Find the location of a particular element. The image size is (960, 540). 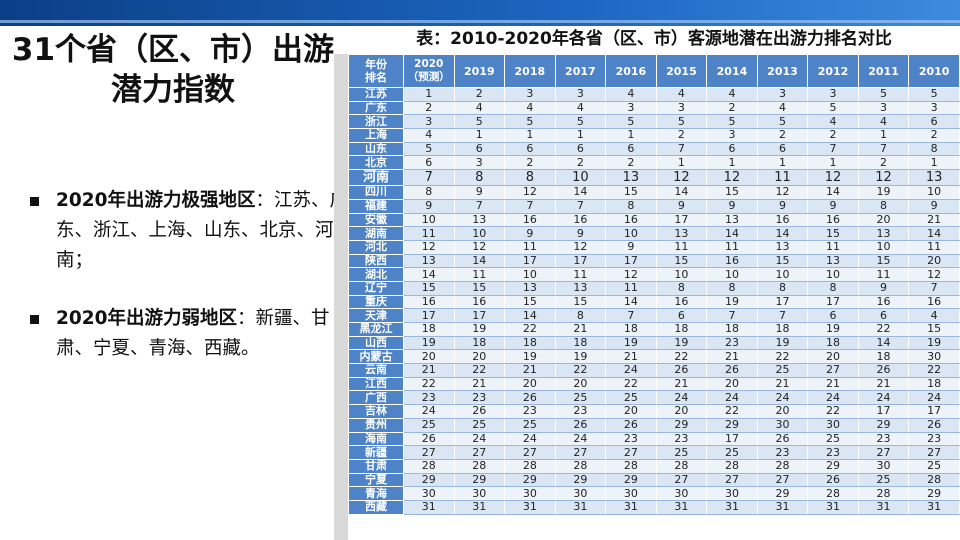

rank-cell: 24 is located at coordinates (631, 370).